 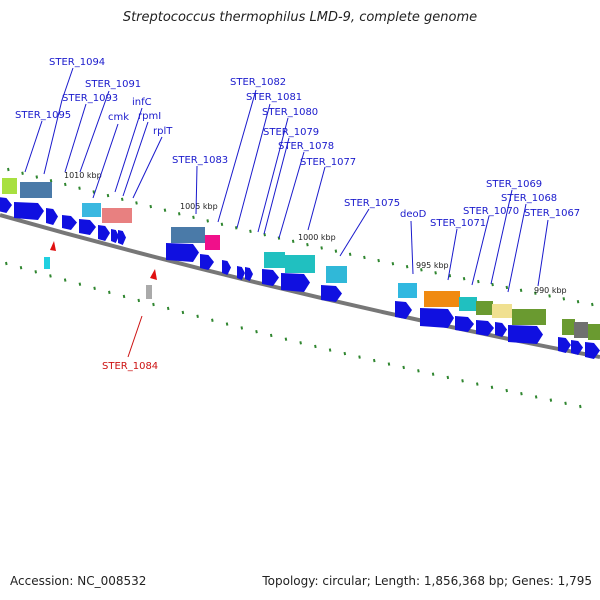 I want to click on gene-label: STER_1081, so click(x=274, y=97).